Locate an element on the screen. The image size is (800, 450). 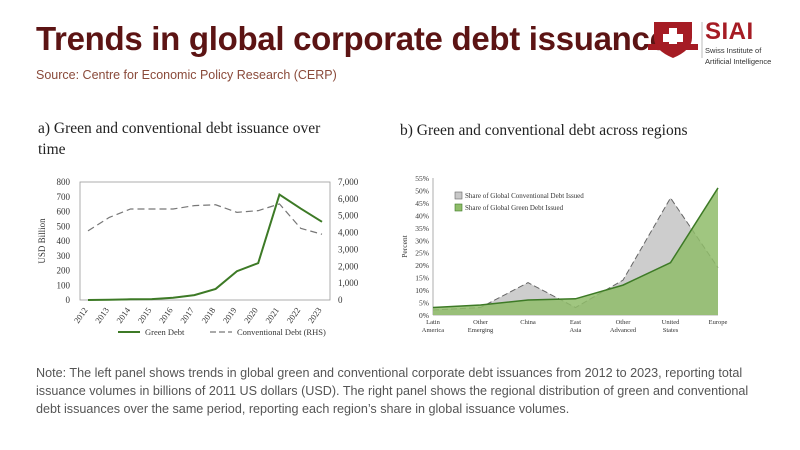
right-ytick-label: 30% is located at coordinates (422, 240).